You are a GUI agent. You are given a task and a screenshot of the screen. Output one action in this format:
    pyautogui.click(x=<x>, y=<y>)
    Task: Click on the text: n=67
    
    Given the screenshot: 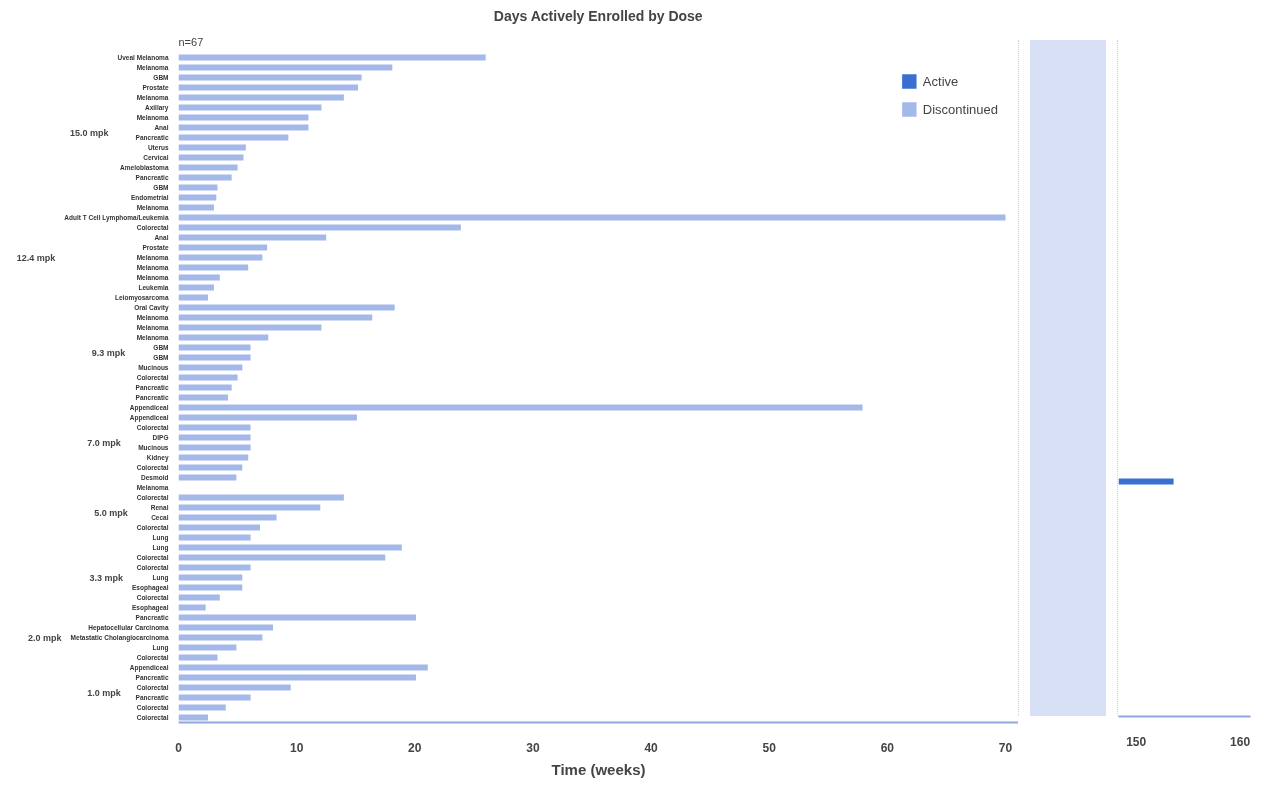 What is the action you would take?
    pyautogui.click(x=191, y=41)
    